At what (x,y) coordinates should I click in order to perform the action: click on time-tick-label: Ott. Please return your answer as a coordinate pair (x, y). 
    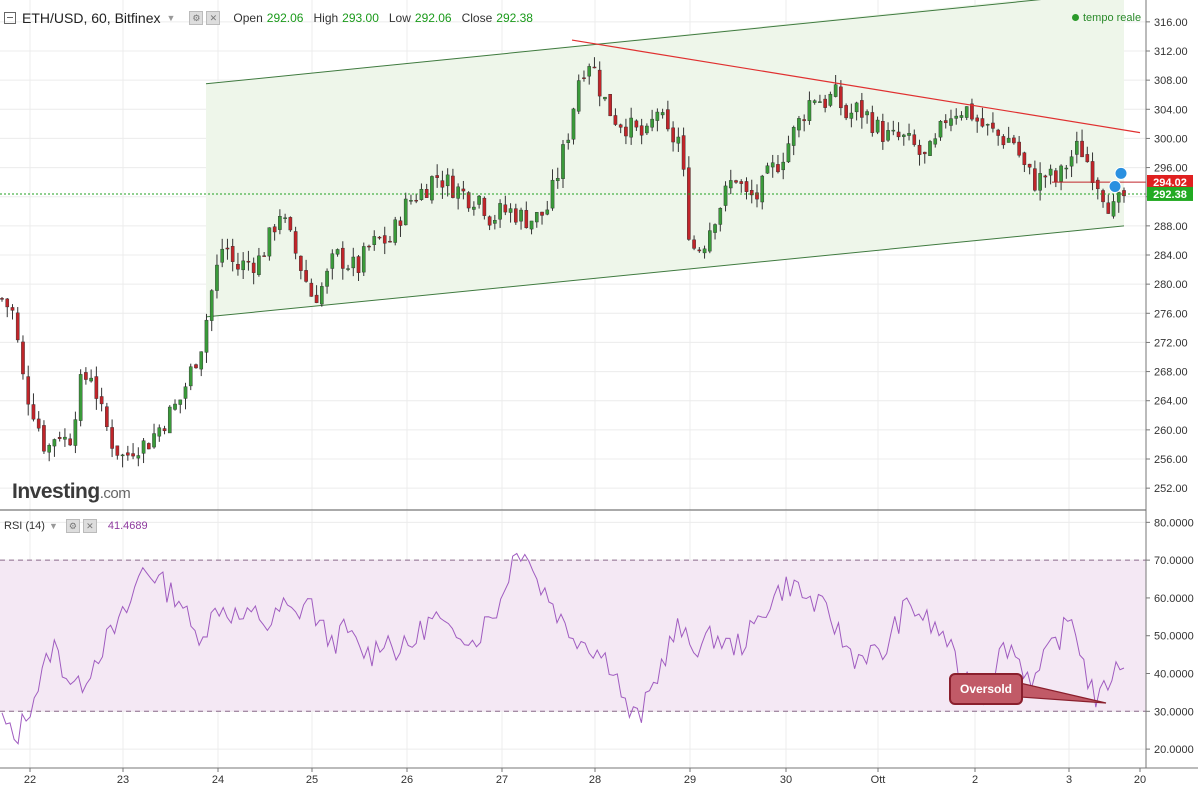
    Looking at the image, I should click on (878, 780).